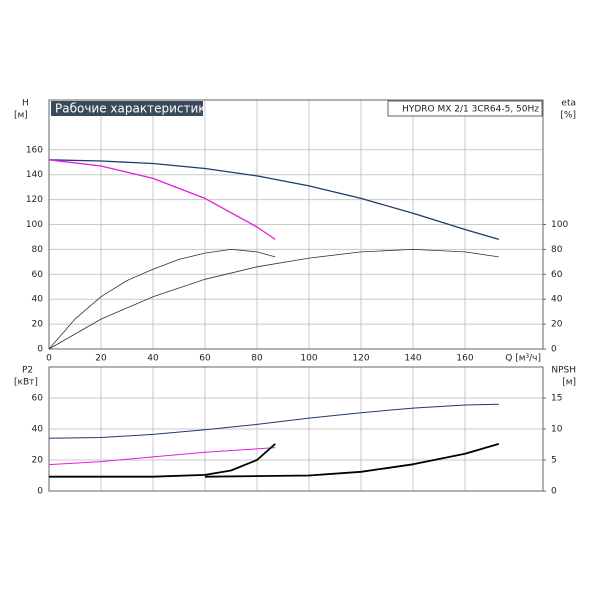 This screenshot has width=600, height=604. I want to click on y2-axis-unit: [м], so click(569, 383).